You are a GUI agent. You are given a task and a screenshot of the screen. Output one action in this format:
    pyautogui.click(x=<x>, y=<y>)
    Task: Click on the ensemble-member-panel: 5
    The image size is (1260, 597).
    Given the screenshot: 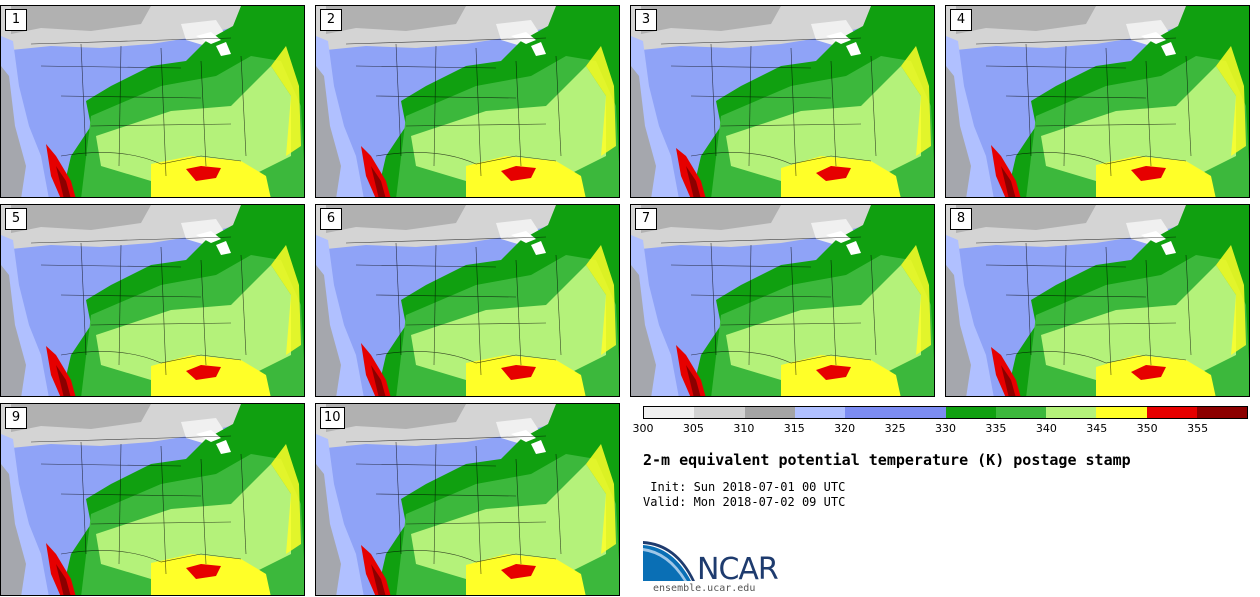 What is the action you would take?
    pyautogui.click(x=152, y=300)
    